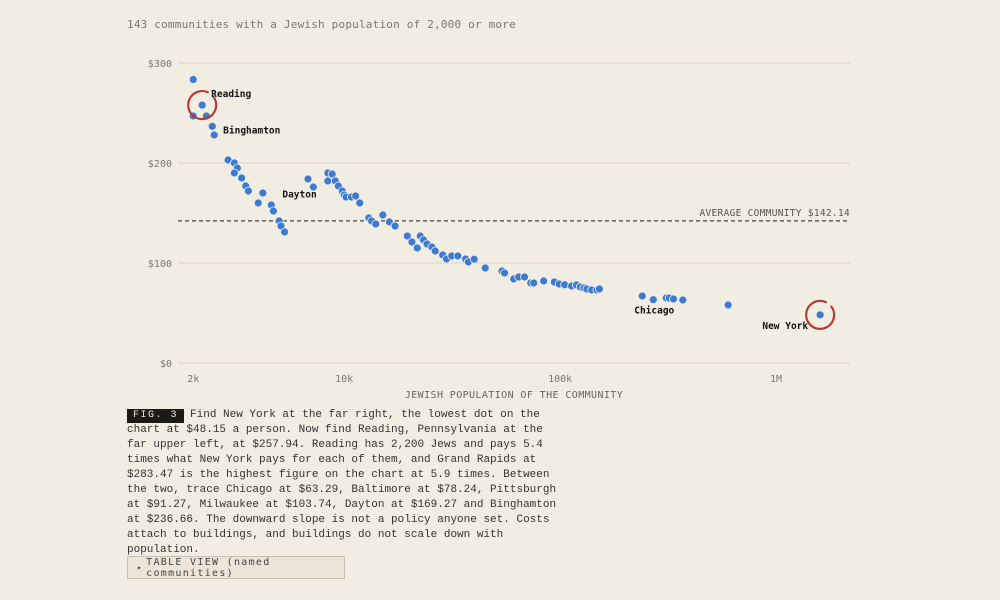 This screenshot has height=600, width=1000. Describe the element at coordinates (775, 213) in the screenshot. I see `average-line-label: AVERAGE COMMUNITY $142.14` at that location.